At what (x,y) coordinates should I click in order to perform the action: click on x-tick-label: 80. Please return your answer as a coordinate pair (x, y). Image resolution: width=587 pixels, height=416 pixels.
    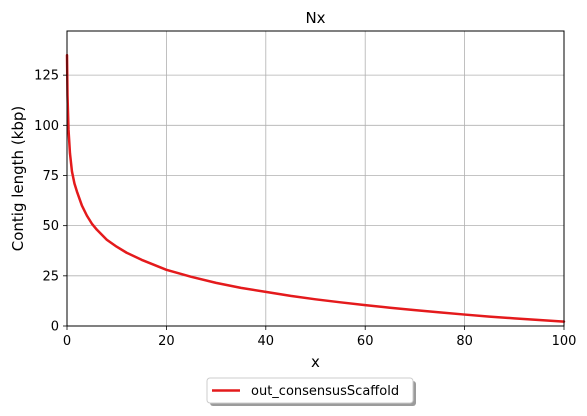
    Looking at the image, I should click on (464, 341).